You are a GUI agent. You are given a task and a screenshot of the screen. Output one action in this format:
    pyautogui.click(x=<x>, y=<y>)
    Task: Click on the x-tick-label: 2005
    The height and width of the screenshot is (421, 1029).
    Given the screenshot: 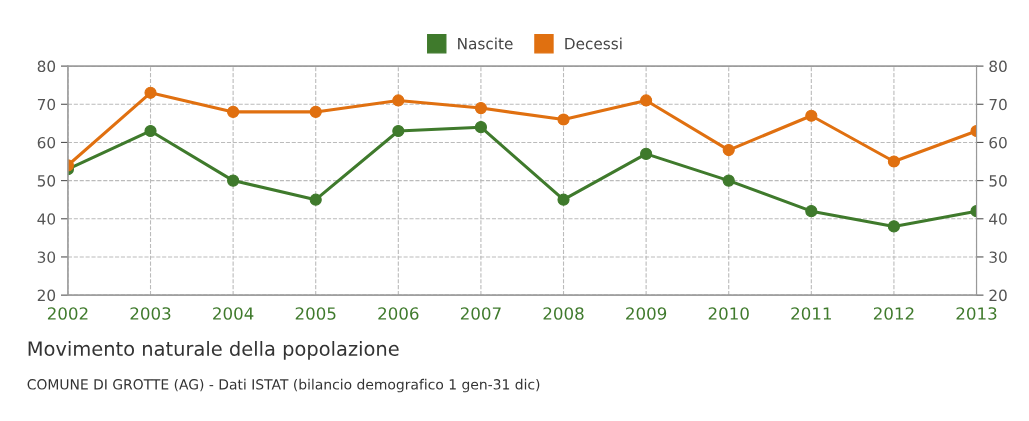 What is the action you would take?
    pyautogui.click(x=315, y=313)
    